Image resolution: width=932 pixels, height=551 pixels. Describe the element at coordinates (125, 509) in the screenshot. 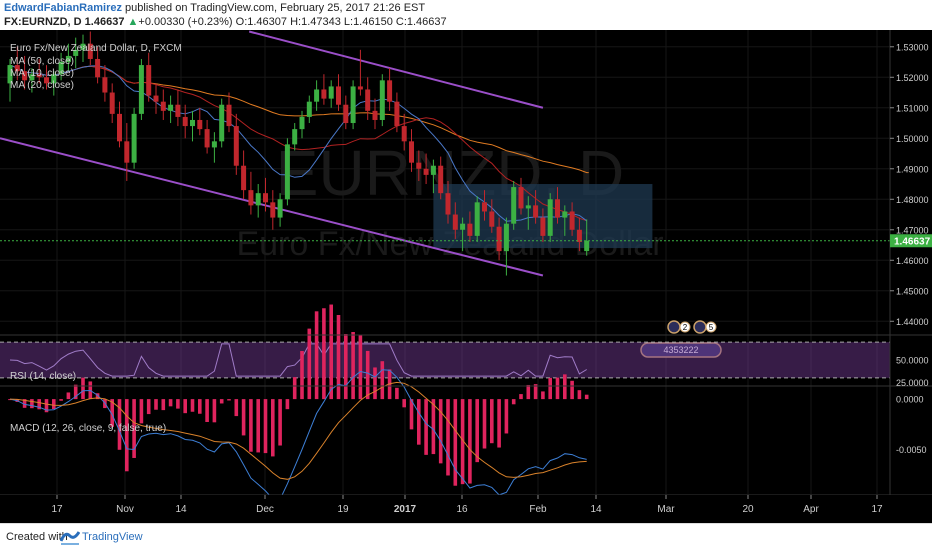

I see `time-tick-label: Nov` at that location.